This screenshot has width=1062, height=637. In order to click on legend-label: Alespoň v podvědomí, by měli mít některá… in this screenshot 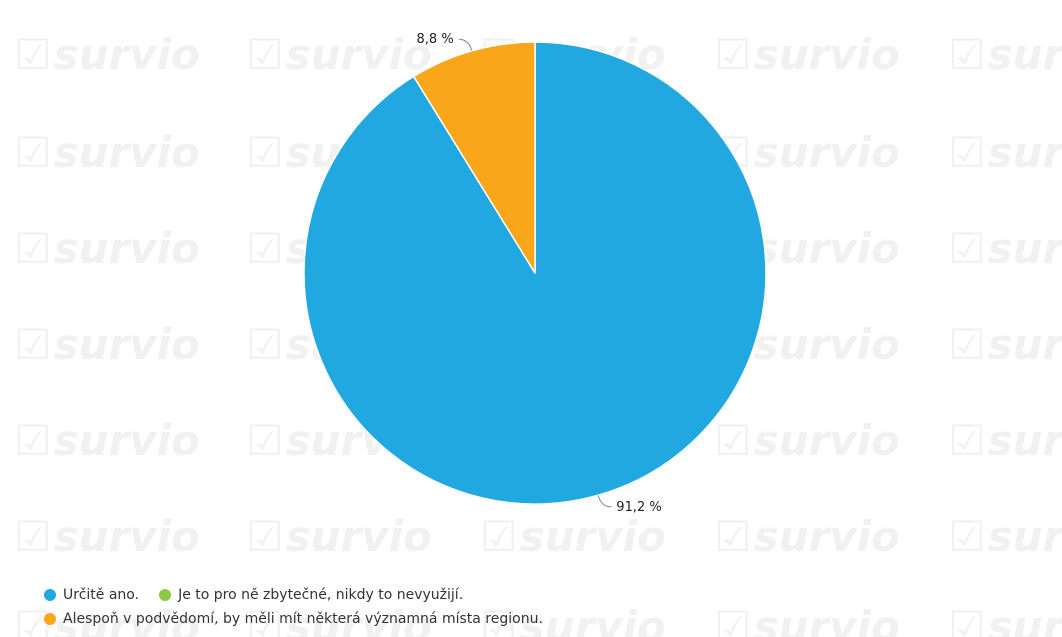, I will do `click(303, 619)`.